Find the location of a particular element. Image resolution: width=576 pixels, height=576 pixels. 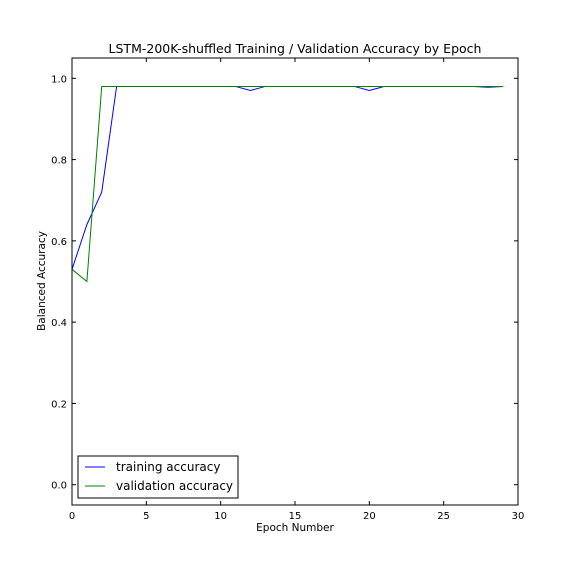

y-axis-title: Balanced Accuracy is located at coordinates (42, 281).